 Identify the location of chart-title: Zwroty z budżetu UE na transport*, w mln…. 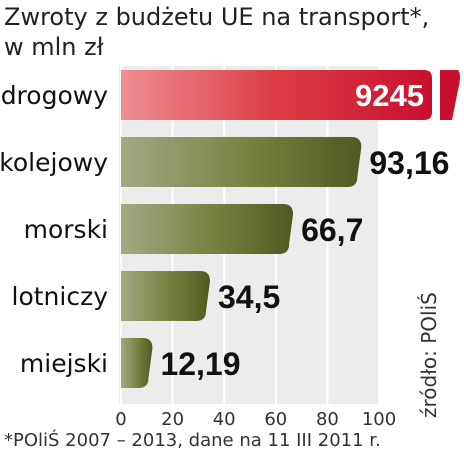
(224, 32).